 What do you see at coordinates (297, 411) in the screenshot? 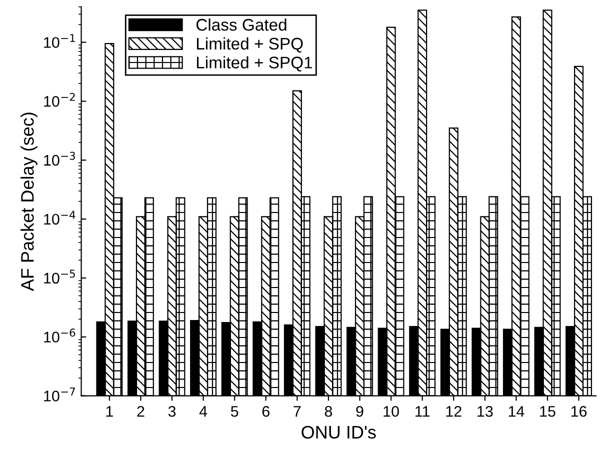
I see `x-tick-label: 7` at bounding box center [297, 411].